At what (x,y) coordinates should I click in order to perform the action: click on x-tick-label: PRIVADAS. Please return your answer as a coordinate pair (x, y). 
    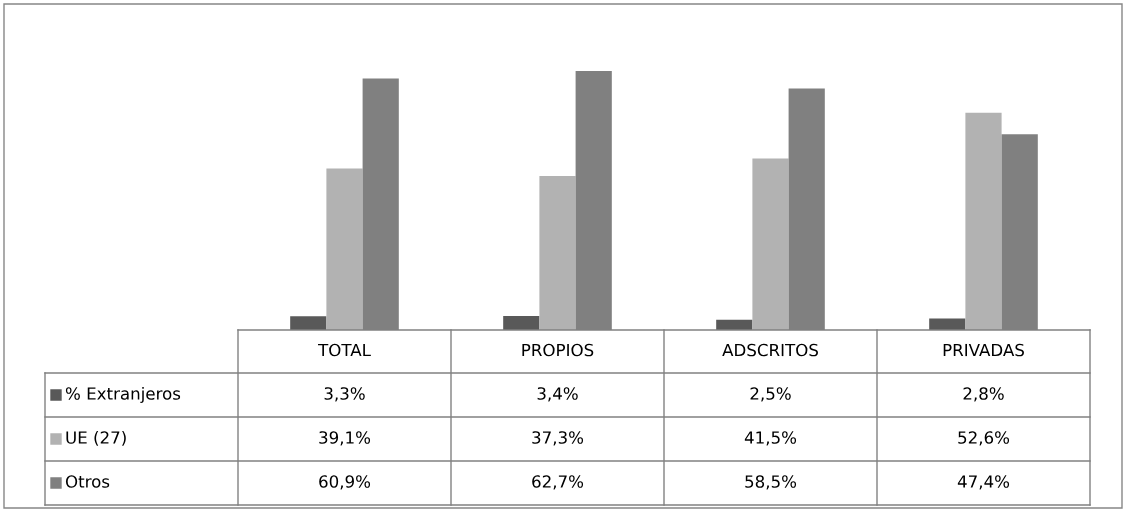
    Looking at the image, I should click on (983, 350).